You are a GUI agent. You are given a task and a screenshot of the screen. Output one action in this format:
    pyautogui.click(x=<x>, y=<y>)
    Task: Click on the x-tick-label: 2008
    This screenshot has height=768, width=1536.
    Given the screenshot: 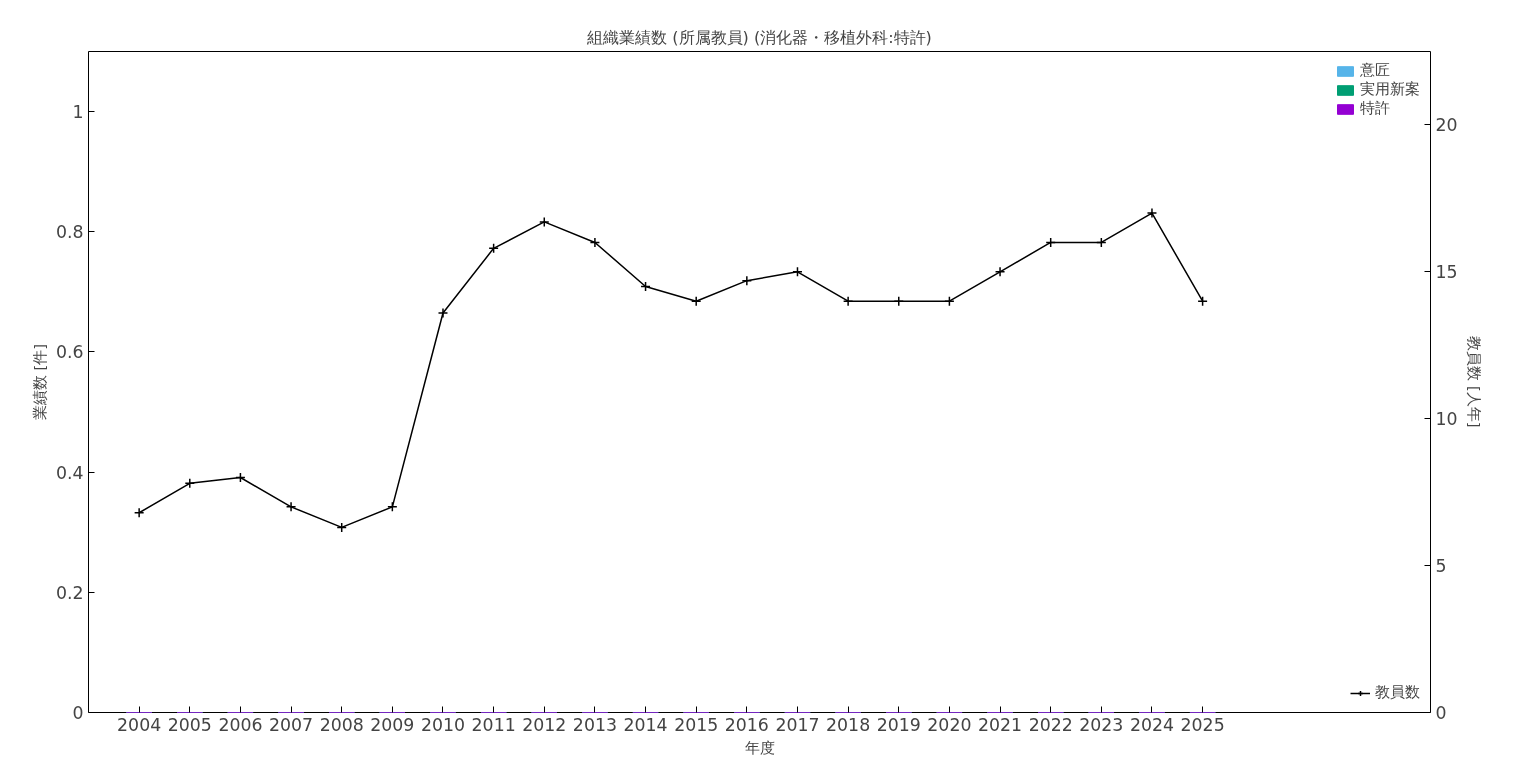 What is the action you would take?
    pyautogui.click(x=341, y=724)
    